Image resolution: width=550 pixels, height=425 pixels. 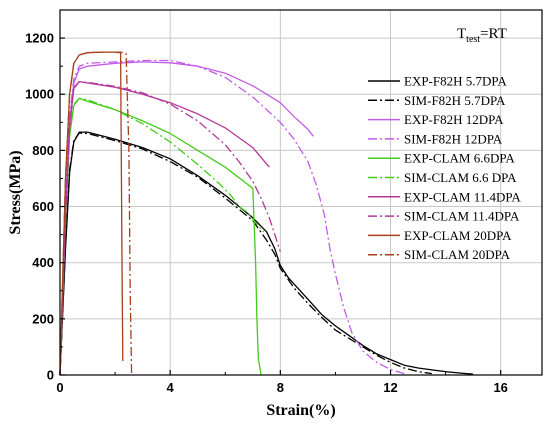 What do you see at coordinates (15, 192) in the screenshot?
I see `y-axis-title: Stress(MPa)` at bounding box center [15, 192].